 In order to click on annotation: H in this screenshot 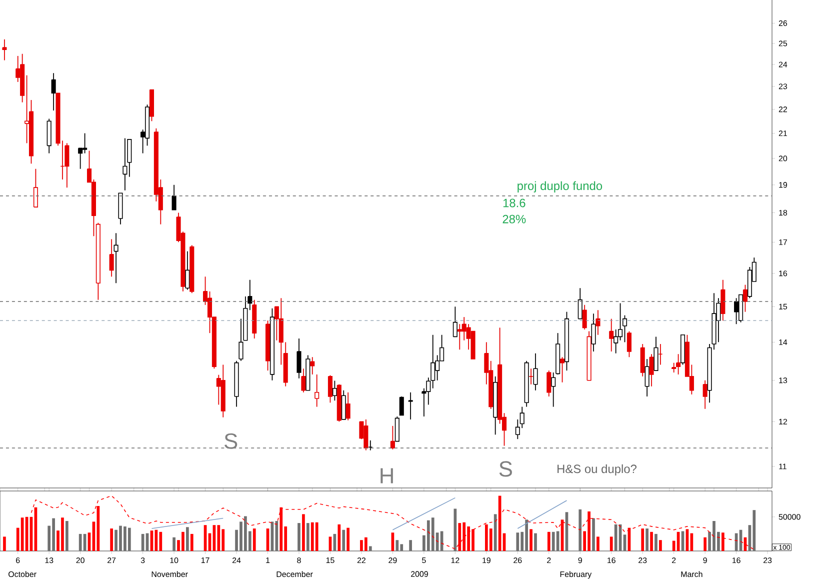, I will do `click(386, 476)`.